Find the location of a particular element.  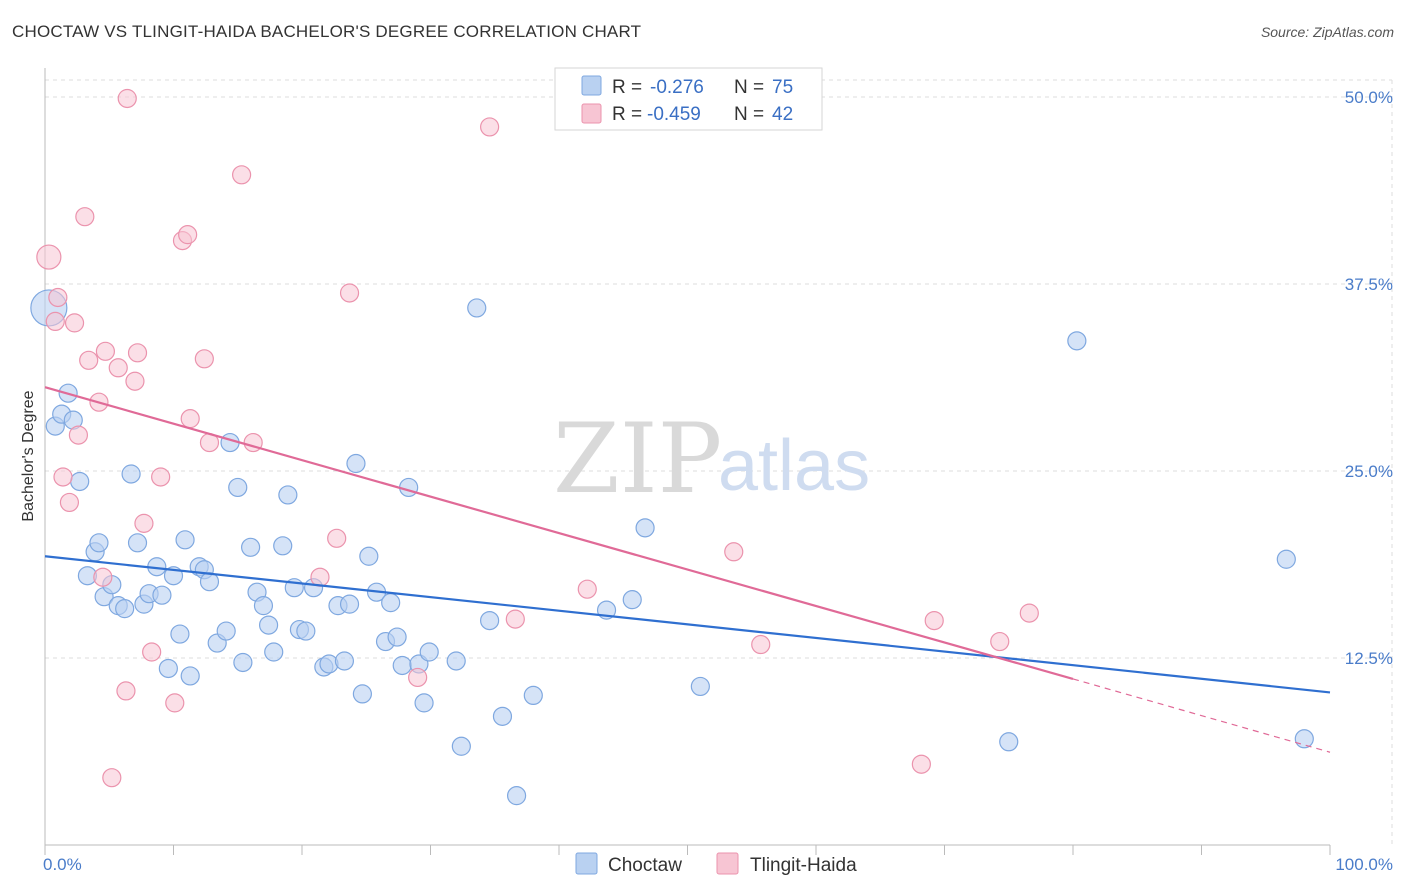

legend-r-label-tlingit: R = is located at coordinates (627, 114).